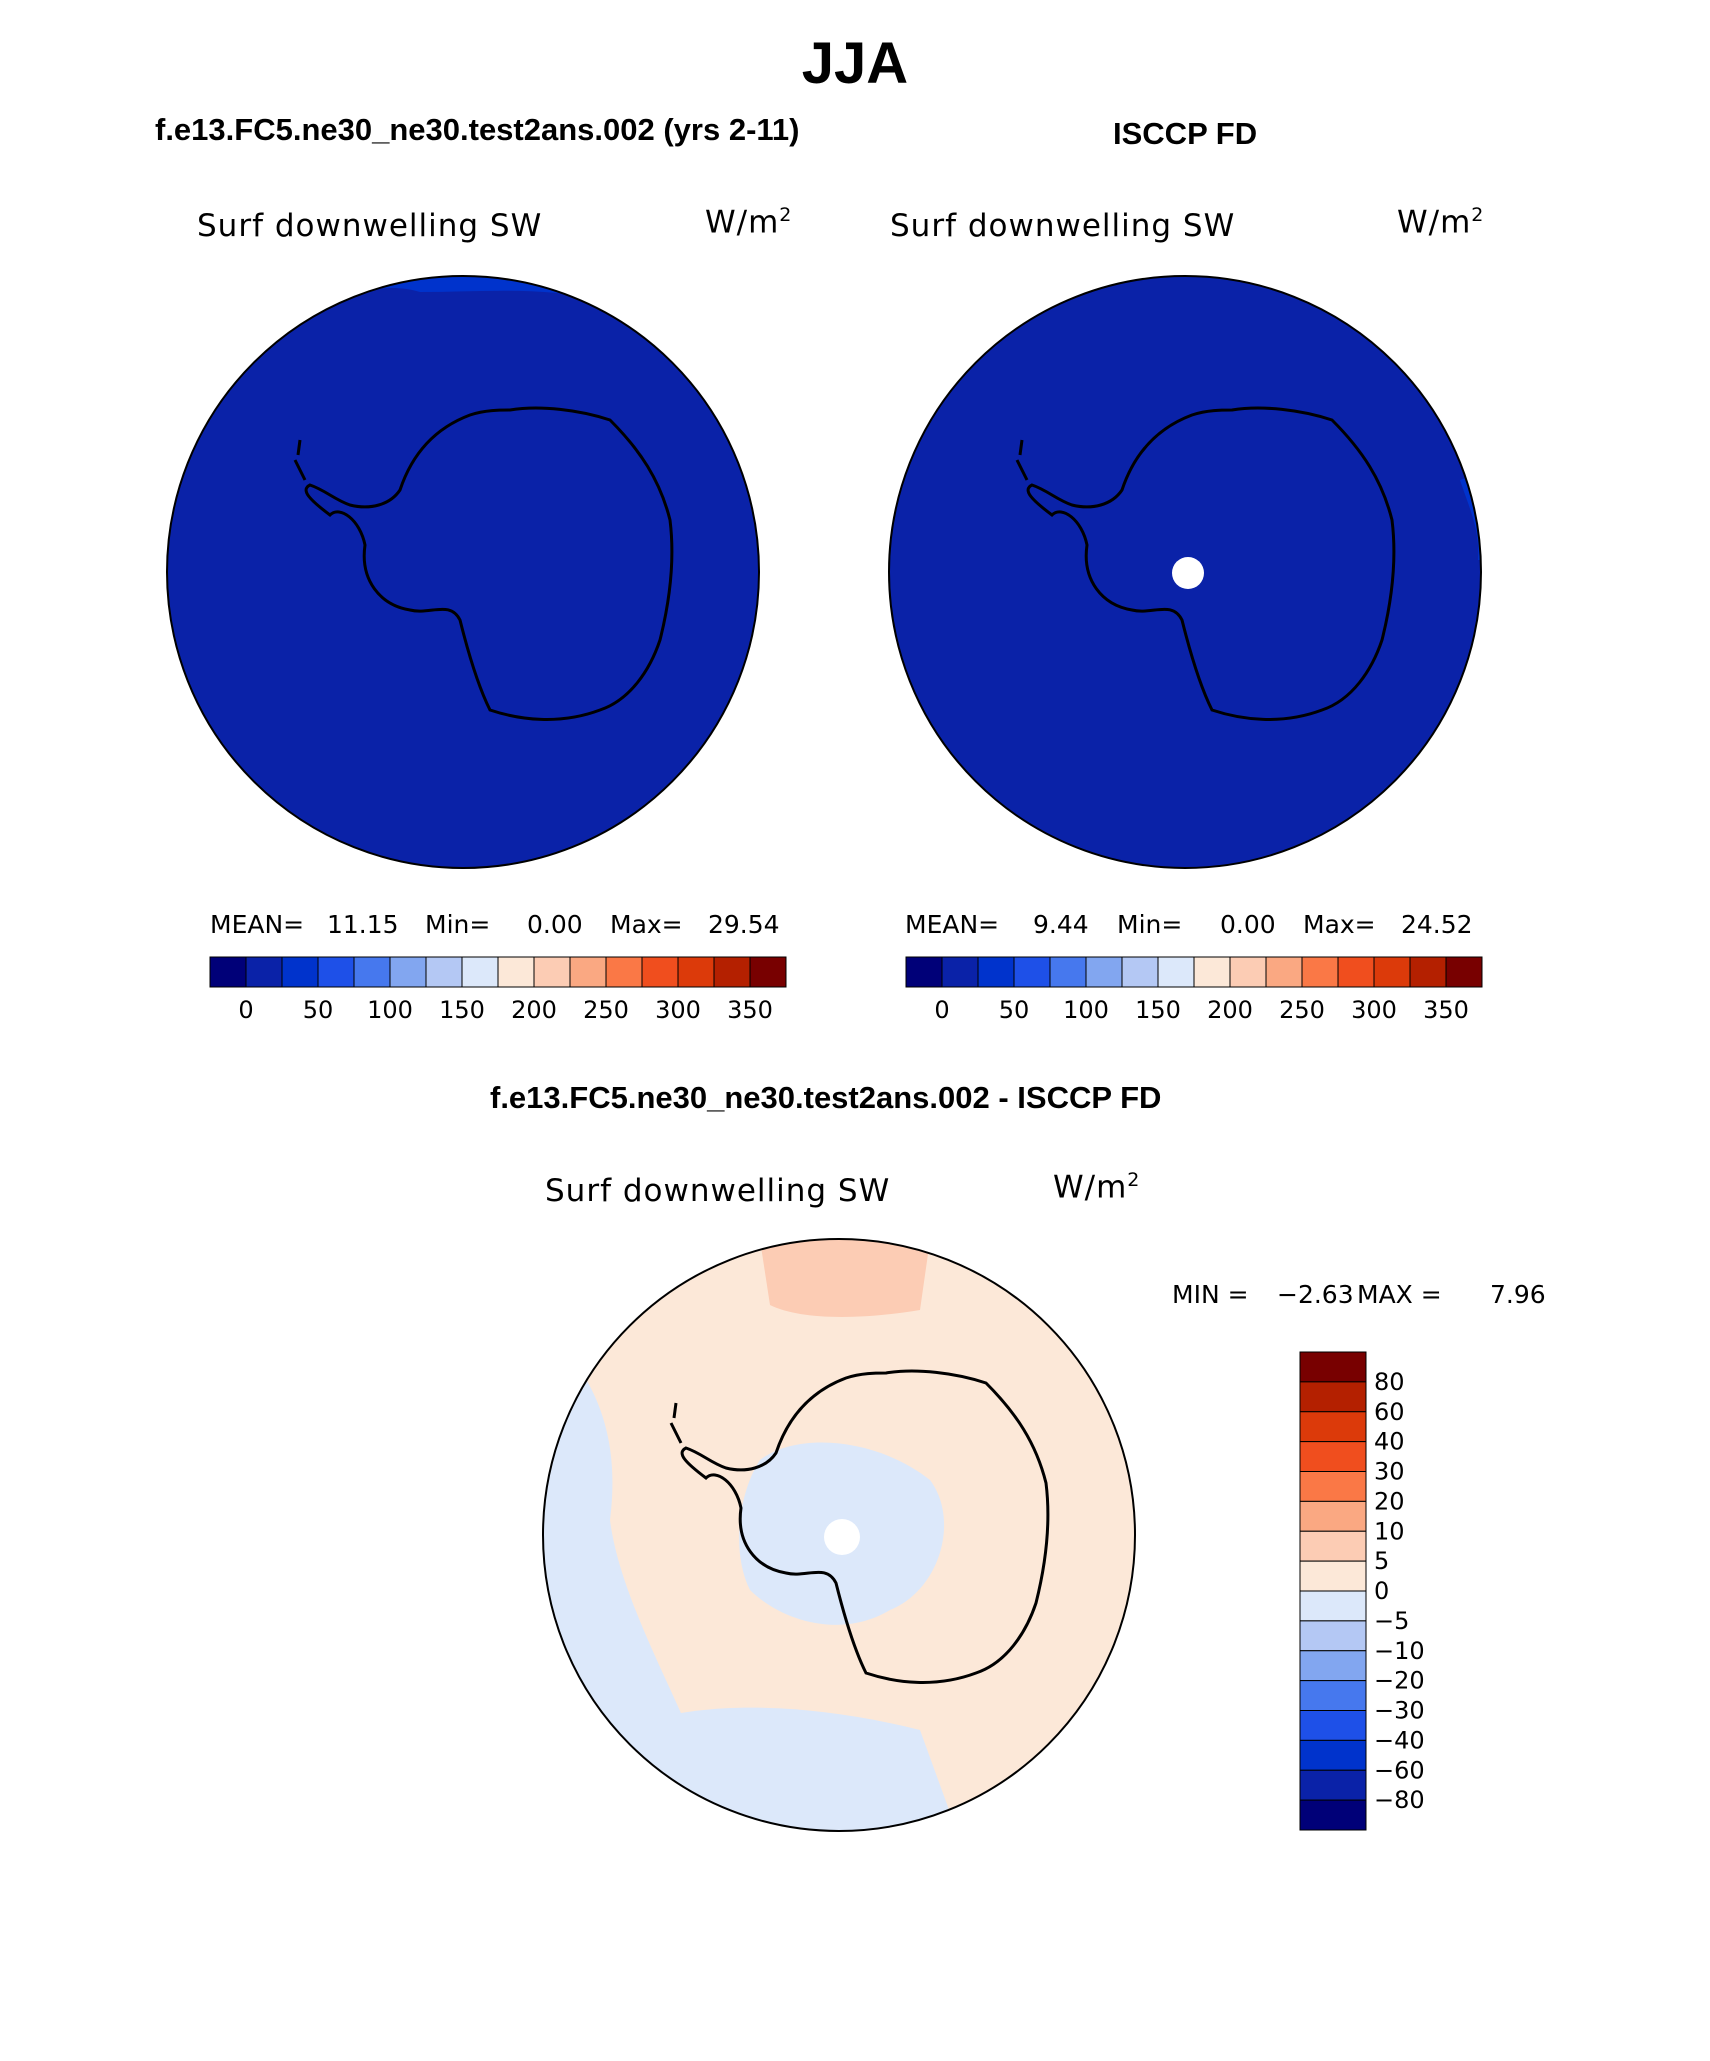  Describe the element at coordinates (1230, 1010) in the screenshot. I see `obs-colorbar-tick-label: 200` at that location.